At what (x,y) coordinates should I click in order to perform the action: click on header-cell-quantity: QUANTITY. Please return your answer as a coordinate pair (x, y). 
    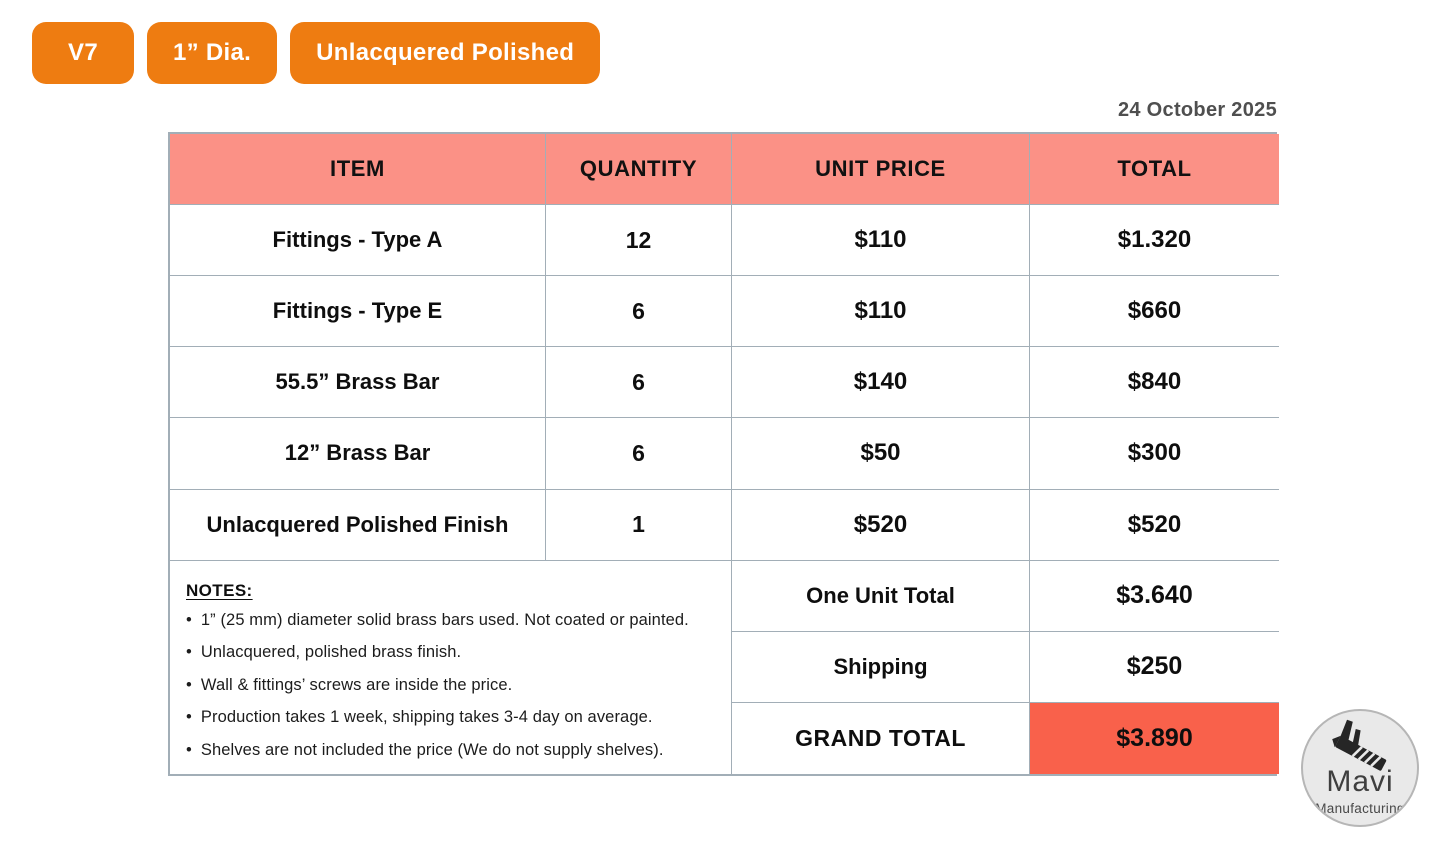
    Looking at the image, I should click on (639, 170).